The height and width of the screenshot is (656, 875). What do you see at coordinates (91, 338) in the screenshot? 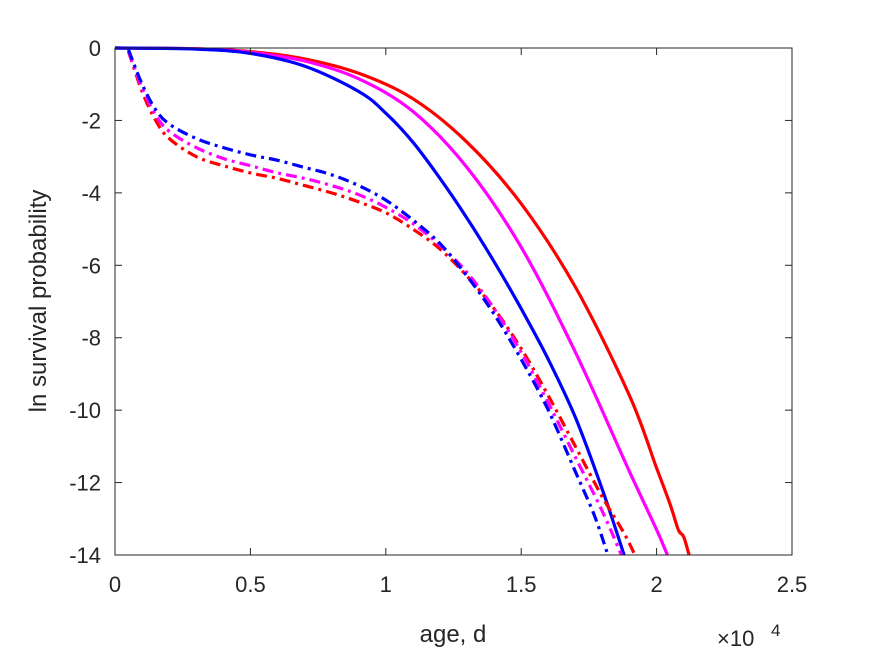
I see `y-tick-label: -8` at bounding box center [91, 338].